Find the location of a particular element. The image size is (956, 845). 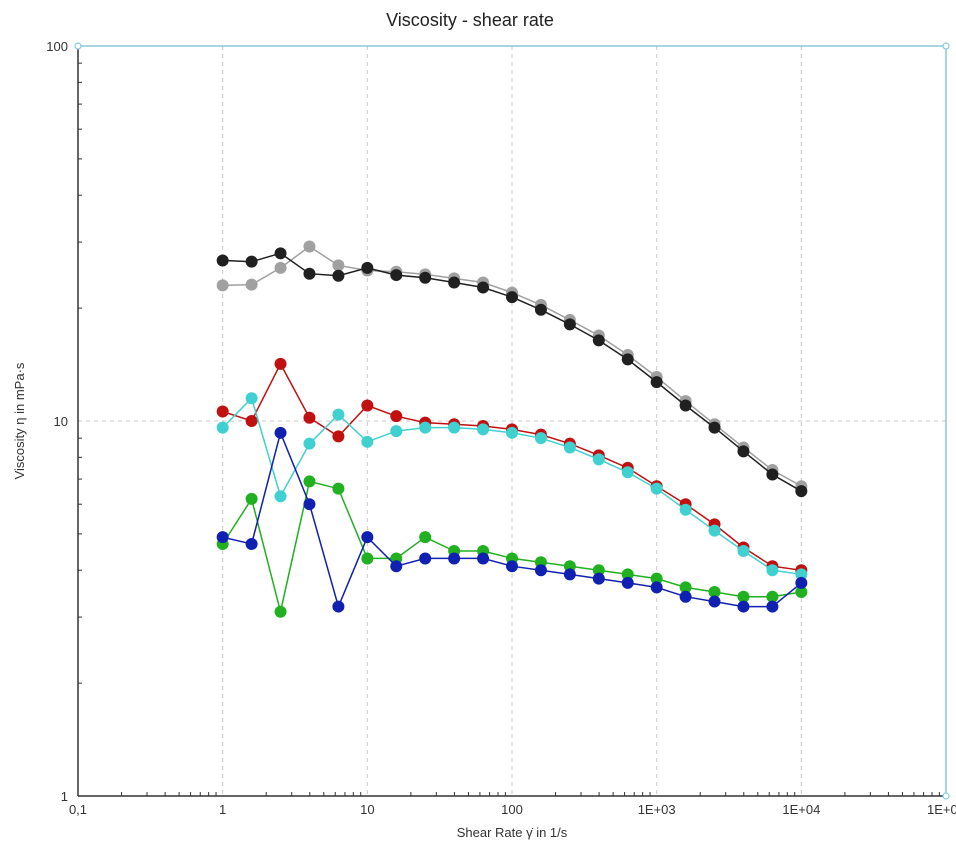

x-tick-label: 100 is located at coordinates (512, 809).